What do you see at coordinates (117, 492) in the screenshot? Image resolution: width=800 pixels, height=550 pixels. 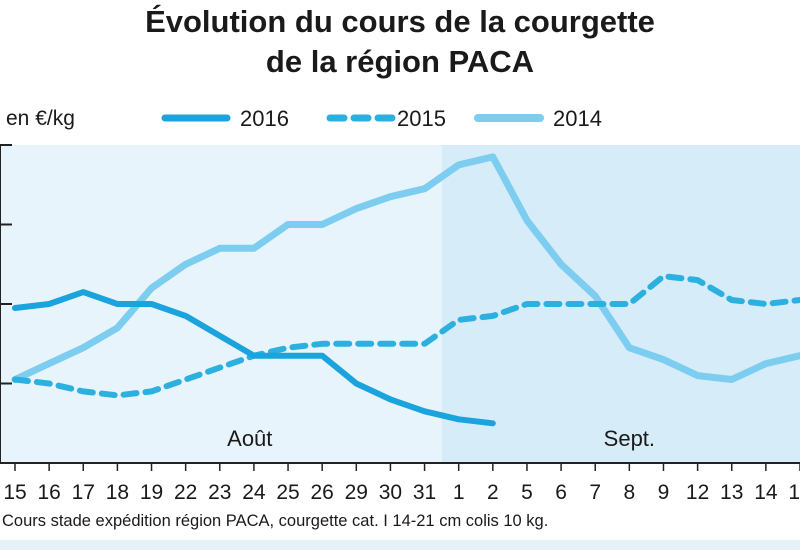 I see `x-tick-label: 18` at bounding box center [117, 492].